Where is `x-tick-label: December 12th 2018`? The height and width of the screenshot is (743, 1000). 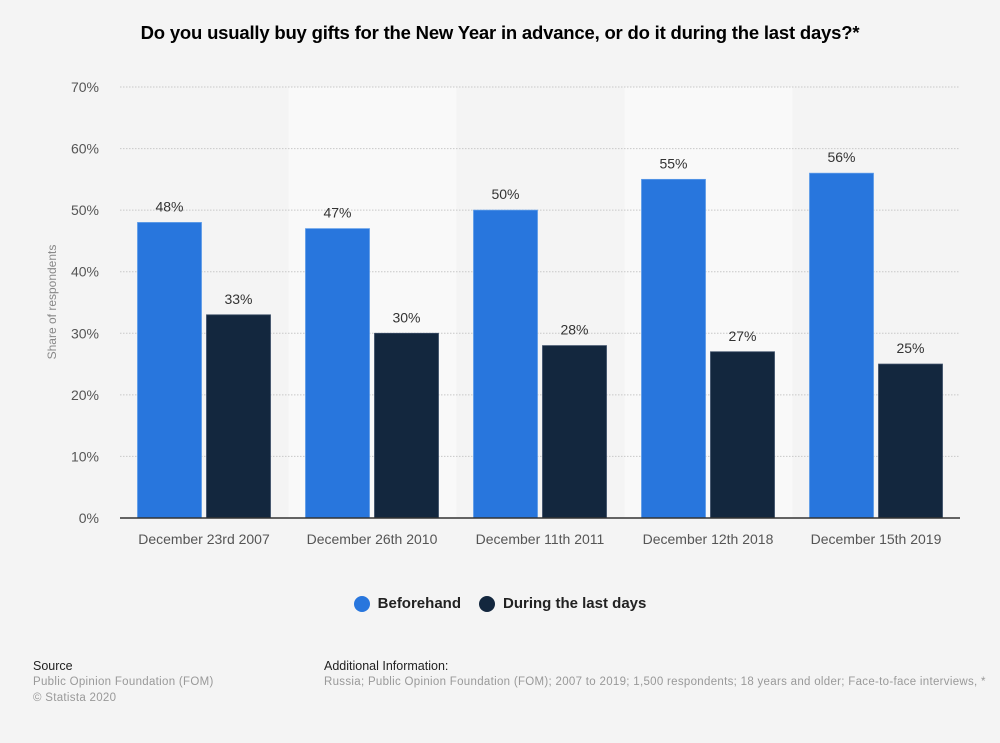 x-tick-label: December 12th 2018 is located at coordinates (708, 539).